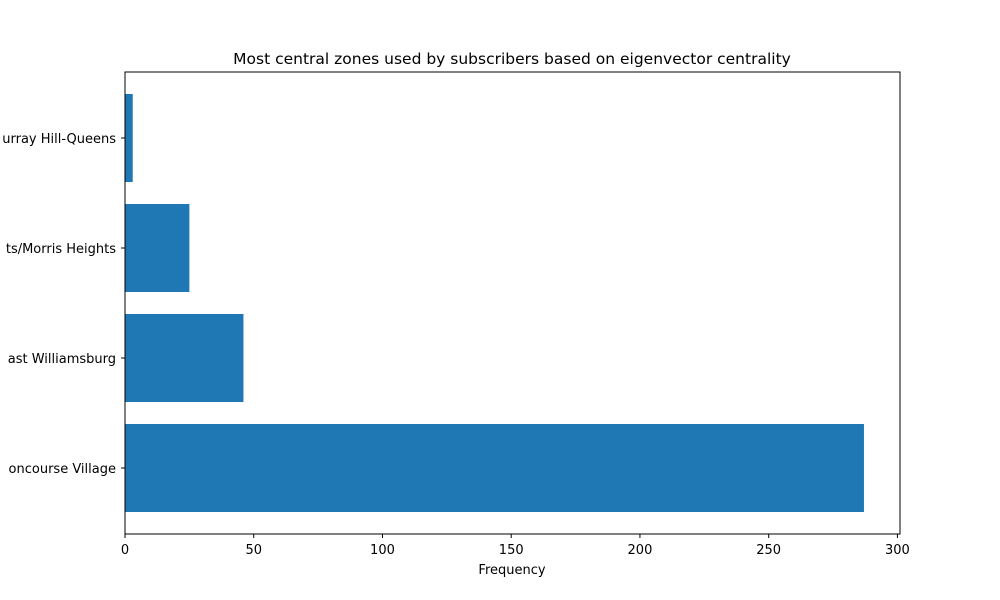 The height and width of the screenshot is (600, 1000). Describe the element at coordinates (62, 359) in the screenshot. I see `y-tick-label-1: ast Williamsburg` at that location.